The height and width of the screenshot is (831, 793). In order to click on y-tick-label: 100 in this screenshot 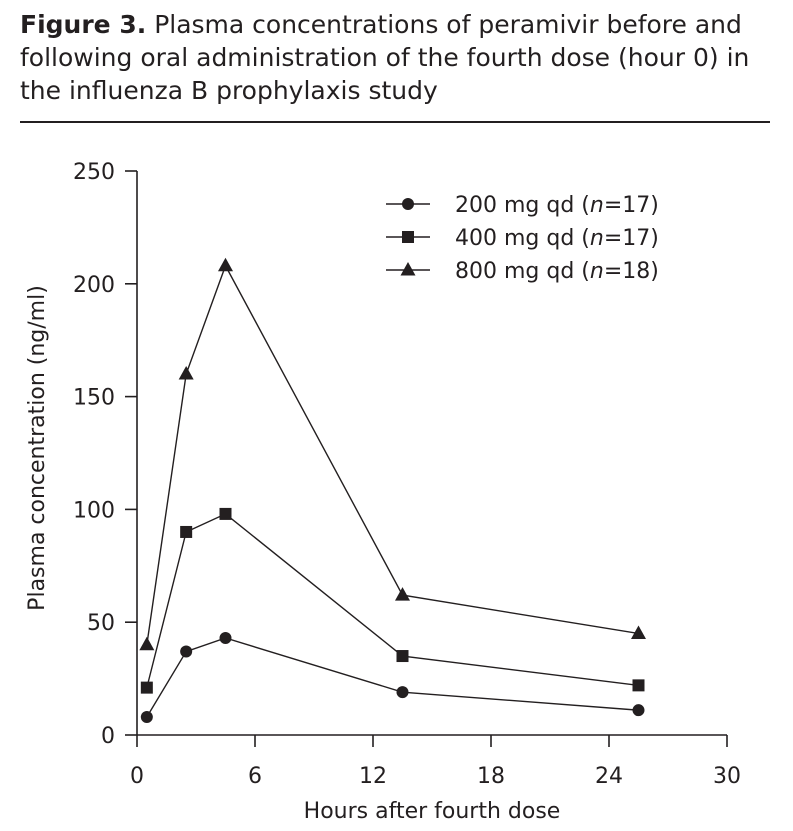, I will do `click(94, 510)`.